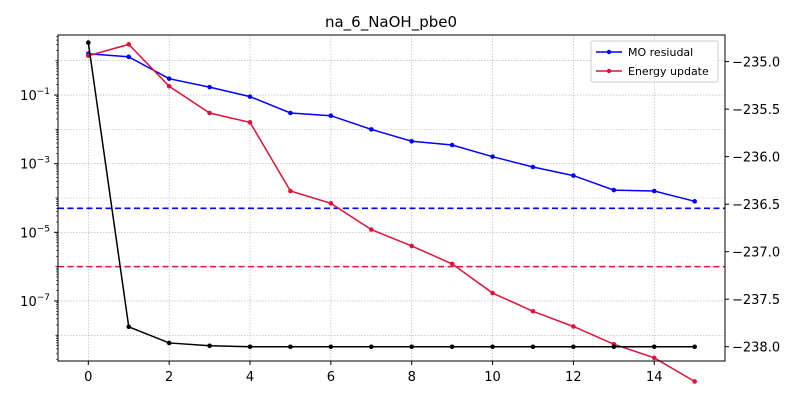  I want to click on right-y-tick-label: −236.0, so click(756, 158).